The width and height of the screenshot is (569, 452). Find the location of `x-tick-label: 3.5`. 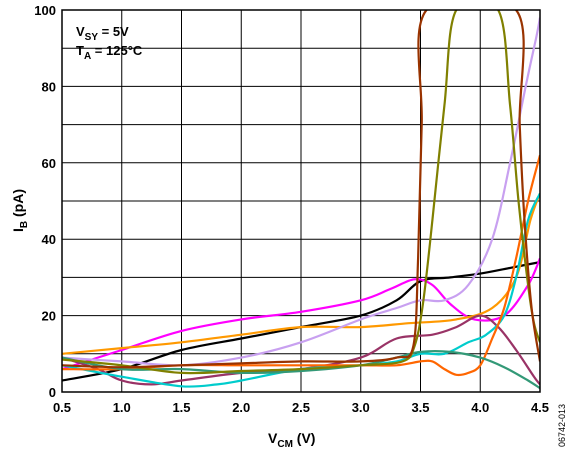

x-tick-label: 3.5 is located at coordinates (420, 407).